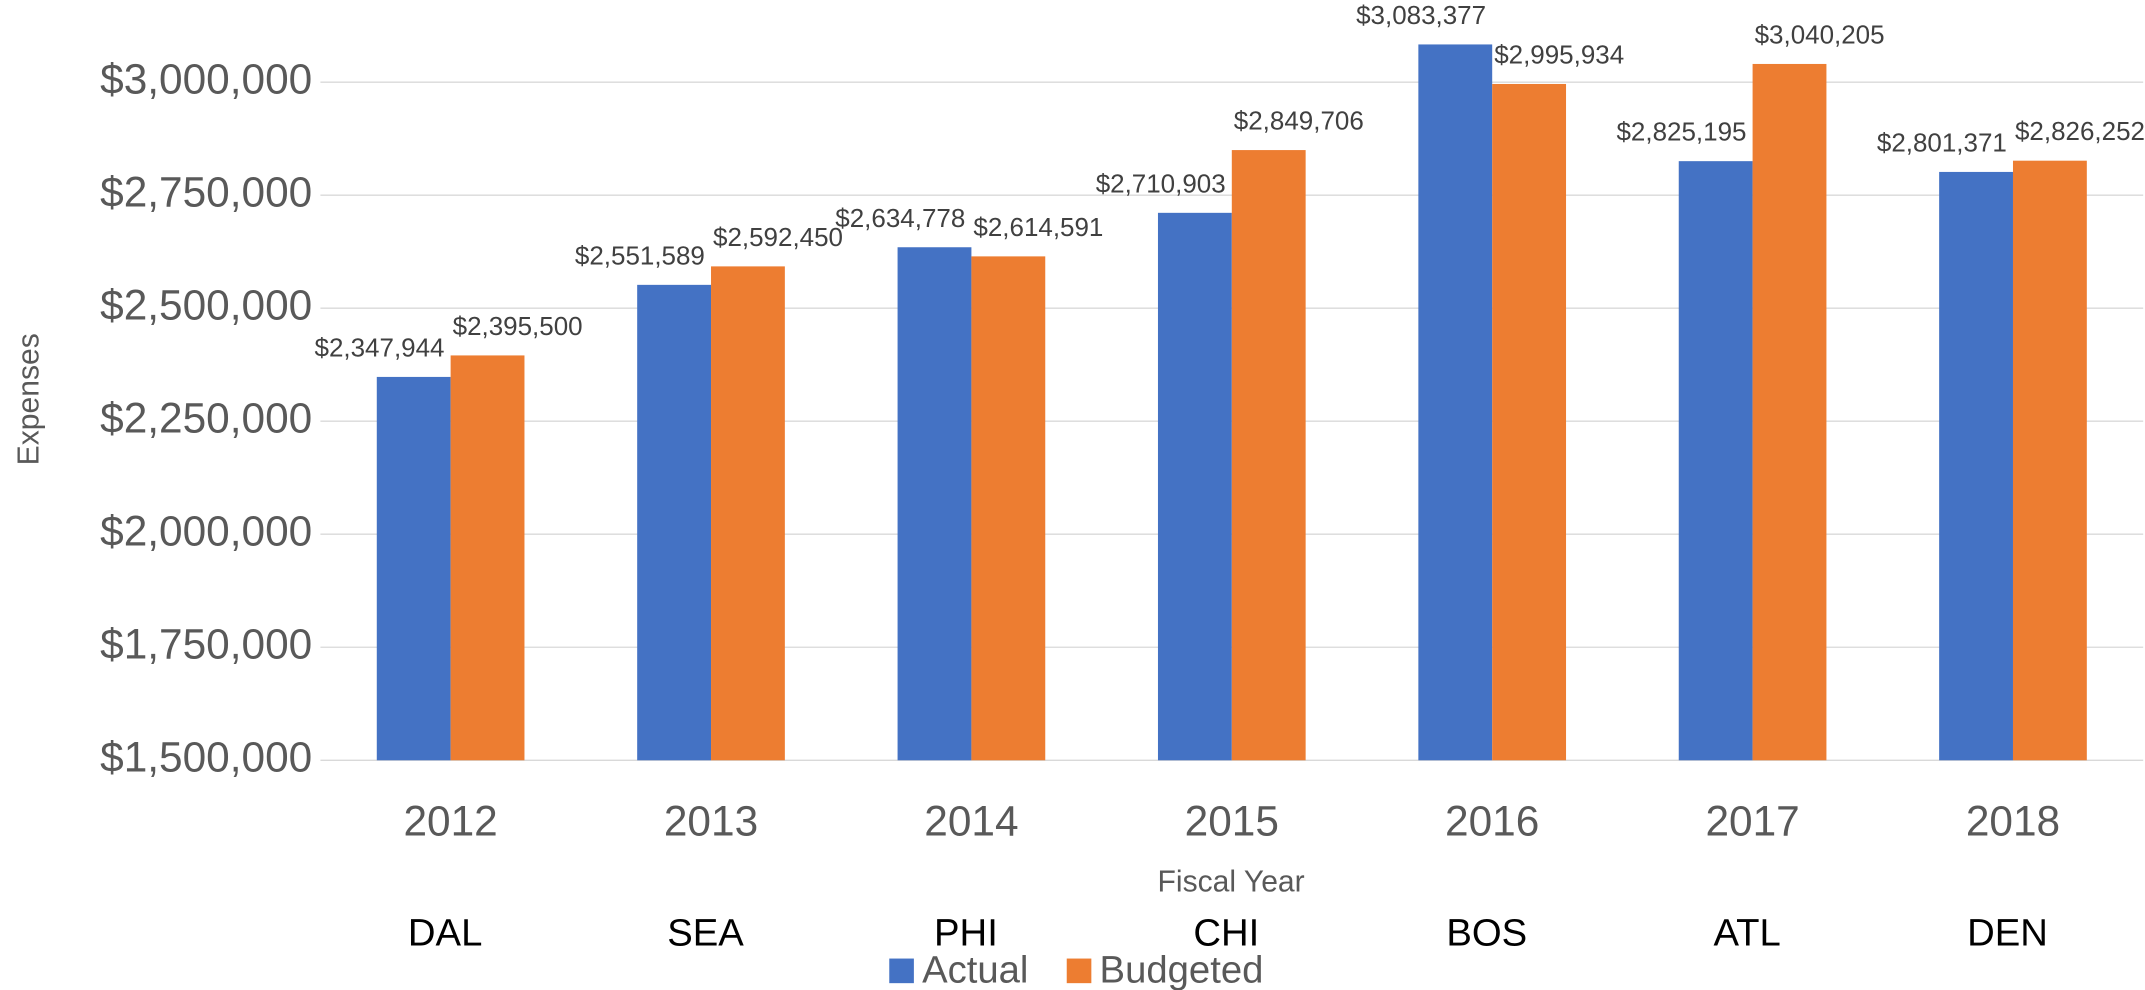  Describe the element at coordinates (206, 191) in the screenshot. I see `y-tick-label: $2,750,000` at that location.